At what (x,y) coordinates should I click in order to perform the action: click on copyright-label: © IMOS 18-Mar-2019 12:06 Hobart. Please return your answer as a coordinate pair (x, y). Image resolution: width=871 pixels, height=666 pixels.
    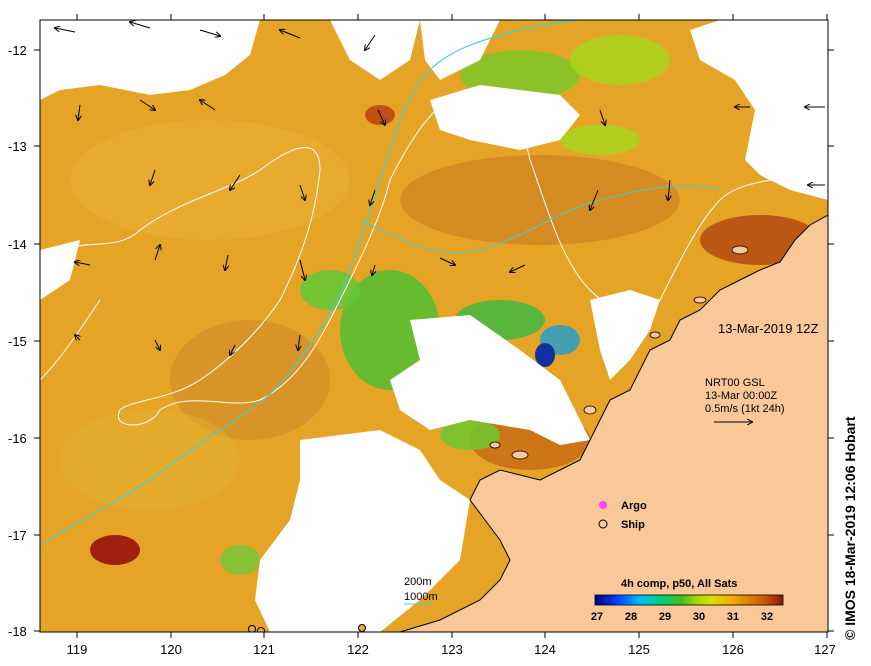
    Looking at the image, I should click on (850, 528).